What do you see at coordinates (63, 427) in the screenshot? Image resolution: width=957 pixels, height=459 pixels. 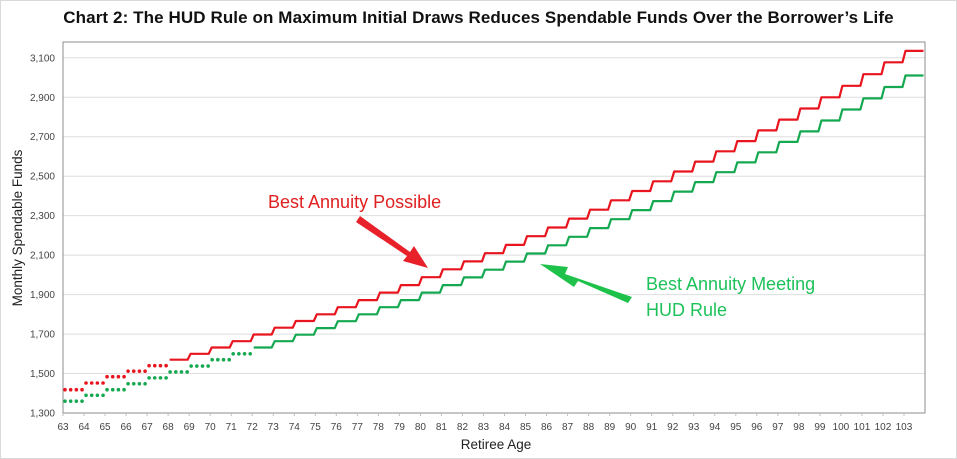 I see `x-tick-label: 63` at bounding box center [63, 427].